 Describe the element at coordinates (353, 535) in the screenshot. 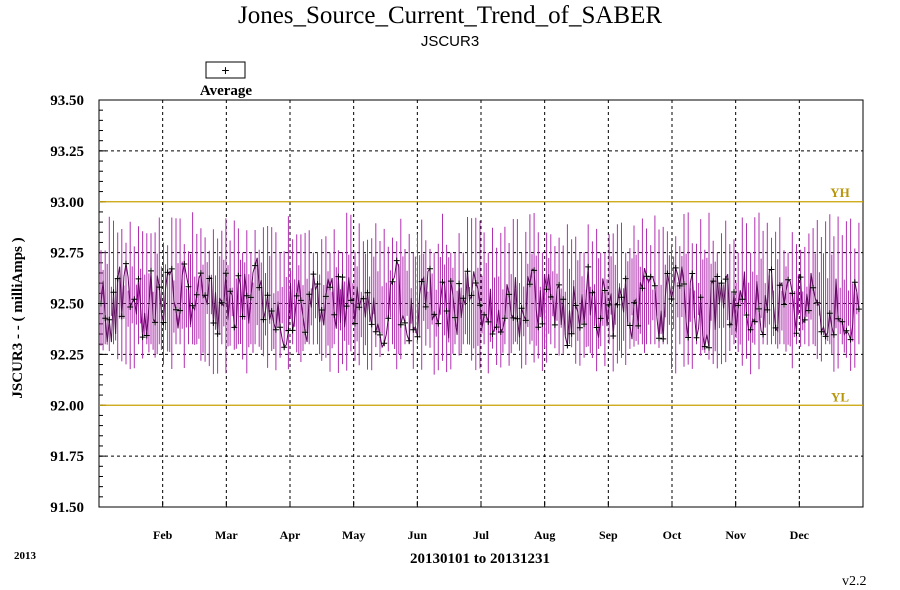

I see `x-tick-label: May` at that location.